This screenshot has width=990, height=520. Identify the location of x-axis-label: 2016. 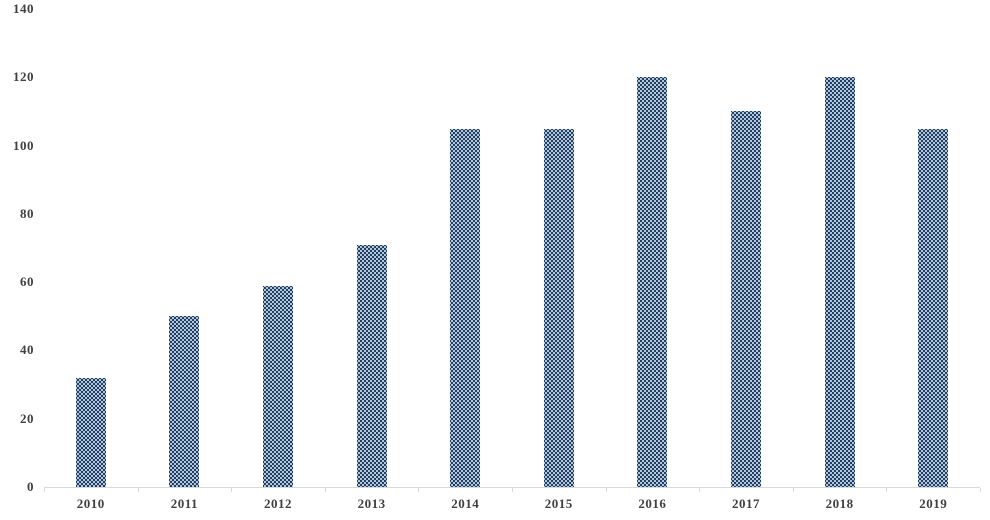
(652, 503).